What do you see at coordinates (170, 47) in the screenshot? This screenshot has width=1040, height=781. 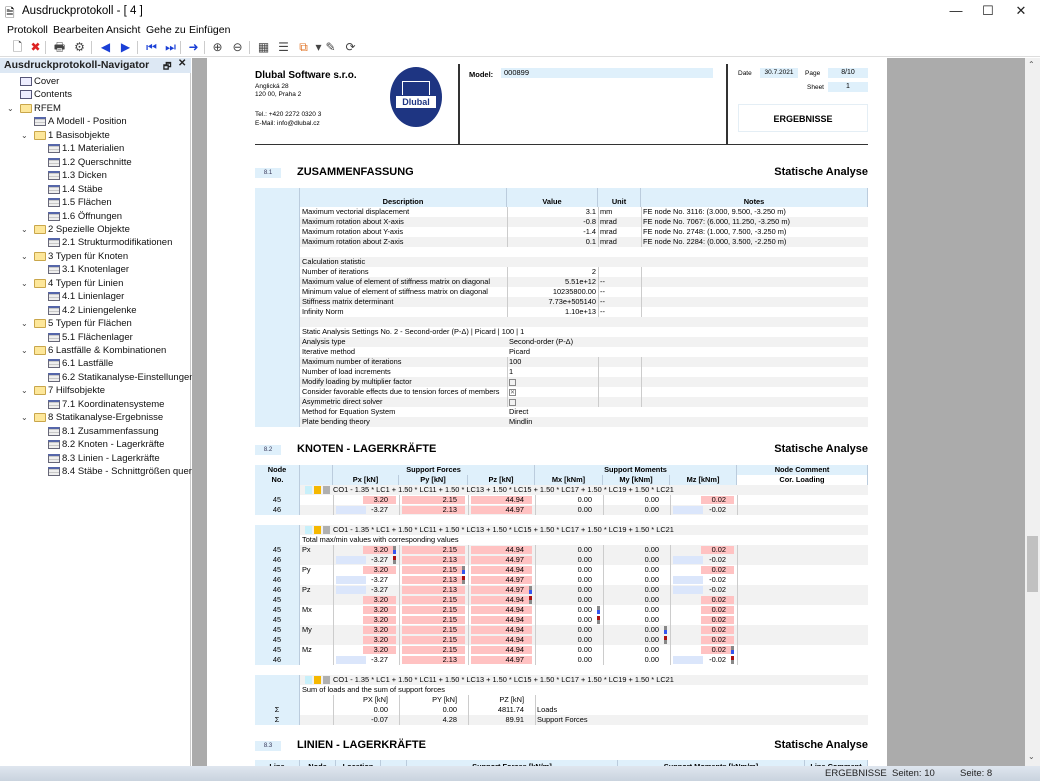 I see `last-page-icon: ⏭` at bounding box center [170, 47].